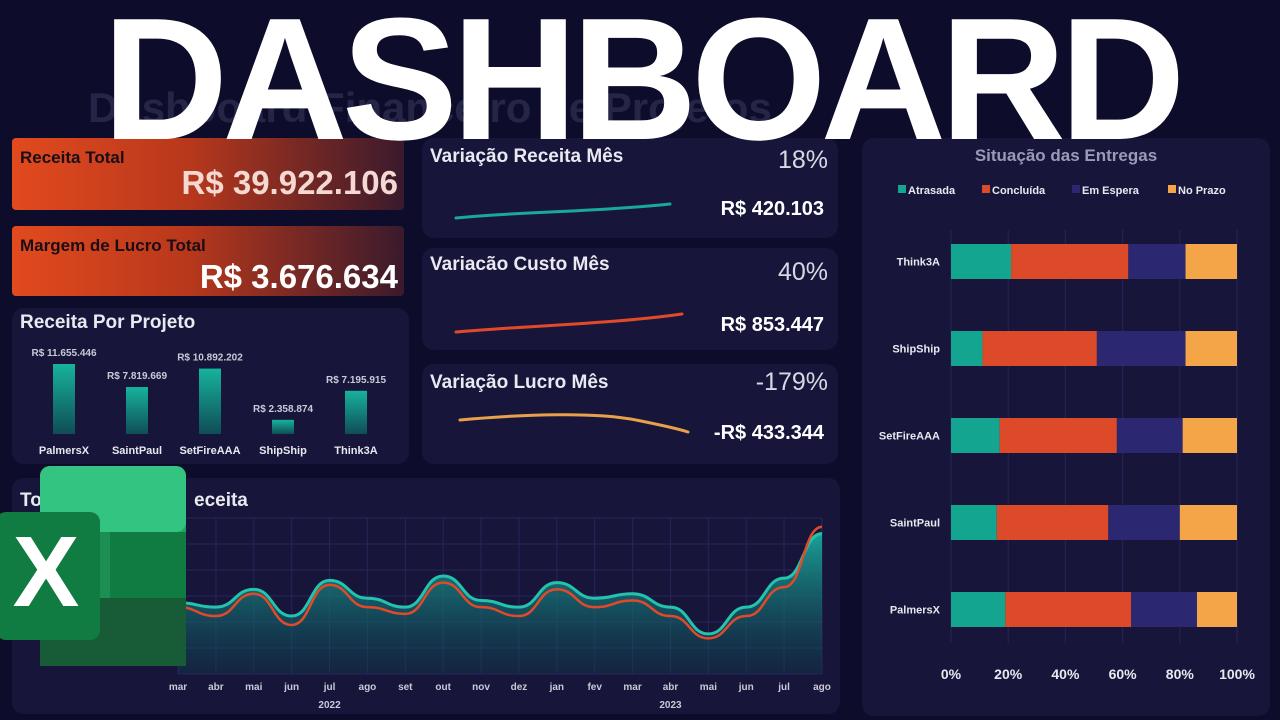 Image resolution: width=1280 pixels, height=720 pixels. I want to click on project-bar-value: R$ 10.892.202, so click(210, 358).